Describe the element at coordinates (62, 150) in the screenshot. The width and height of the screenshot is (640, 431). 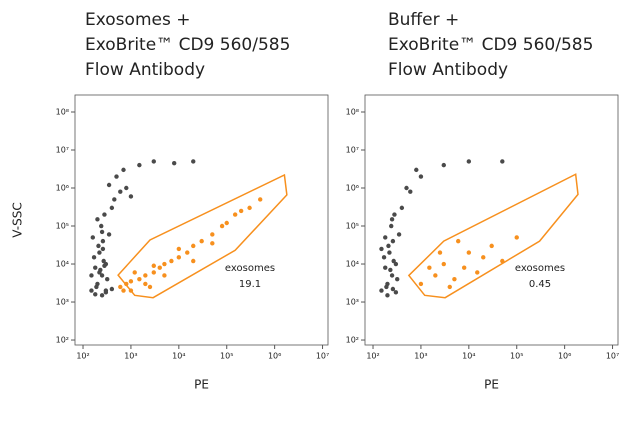
I see `y-tick-label: 10⁷` at that location.